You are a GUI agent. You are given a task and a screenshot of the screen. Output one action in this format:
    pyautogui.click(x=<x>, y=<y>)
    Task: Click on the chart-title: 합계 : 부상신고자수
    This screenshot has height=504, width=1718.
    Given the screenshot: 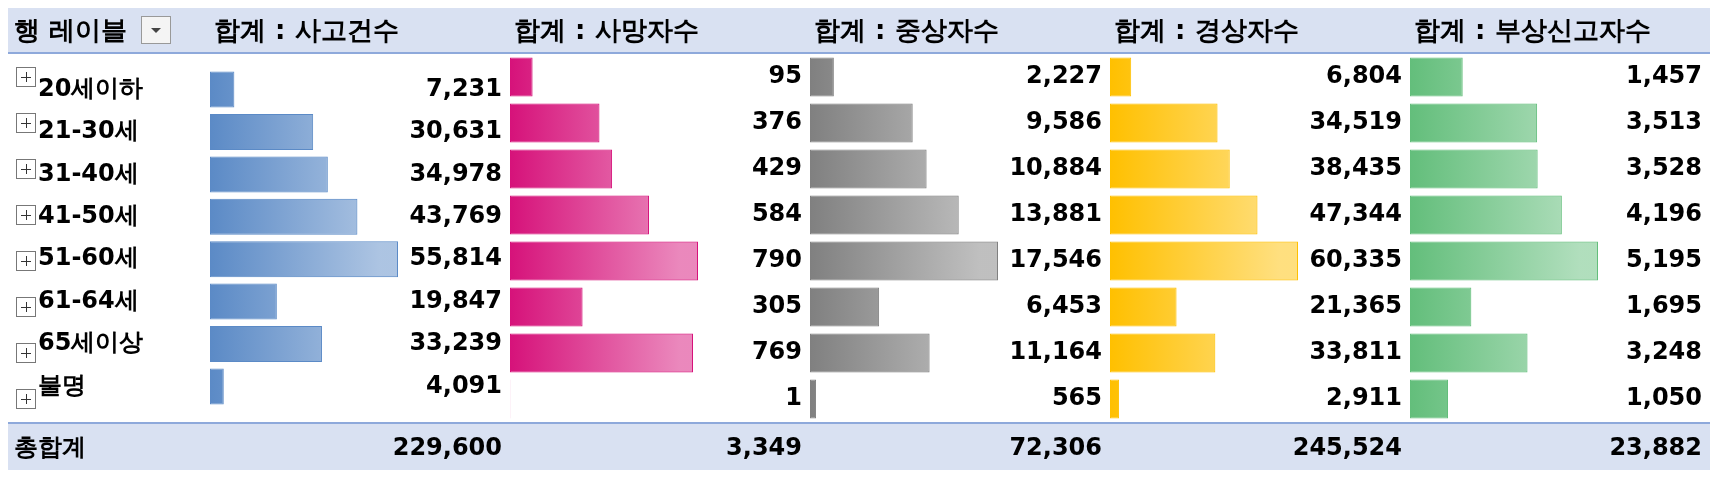 What is the action you would take?
    pyautogui.click(x=1532, y=30)
    